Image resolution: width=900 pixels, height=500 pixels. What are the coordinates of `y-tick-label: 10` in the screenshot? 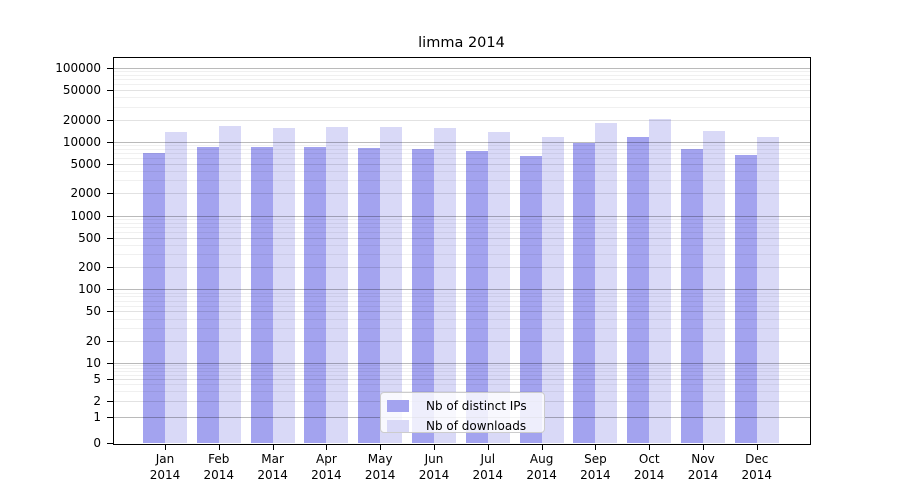 It's located at (93, 363).